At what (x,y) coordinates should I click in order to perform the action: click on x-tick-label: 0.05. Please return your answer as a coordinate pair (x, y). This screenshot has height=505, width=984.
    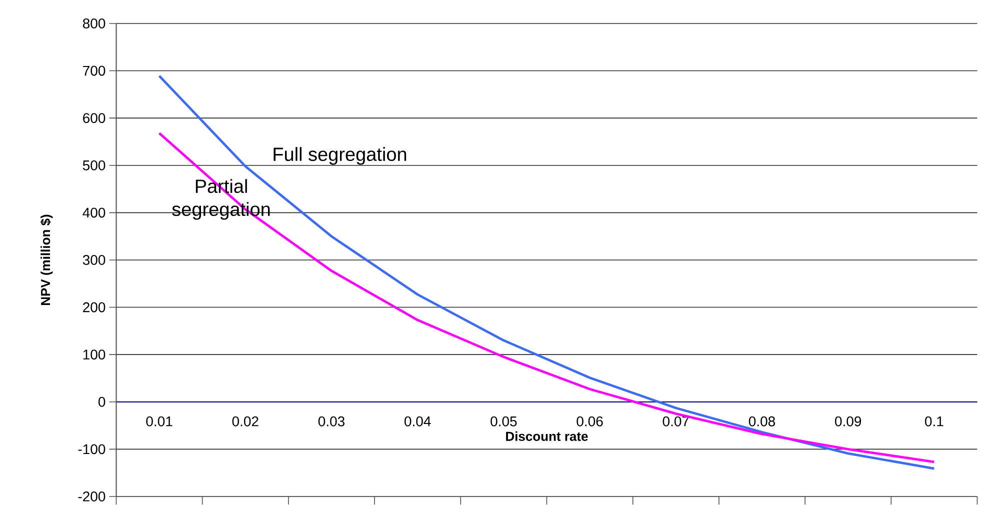
    Looking at the image, I should click on (503, 421).